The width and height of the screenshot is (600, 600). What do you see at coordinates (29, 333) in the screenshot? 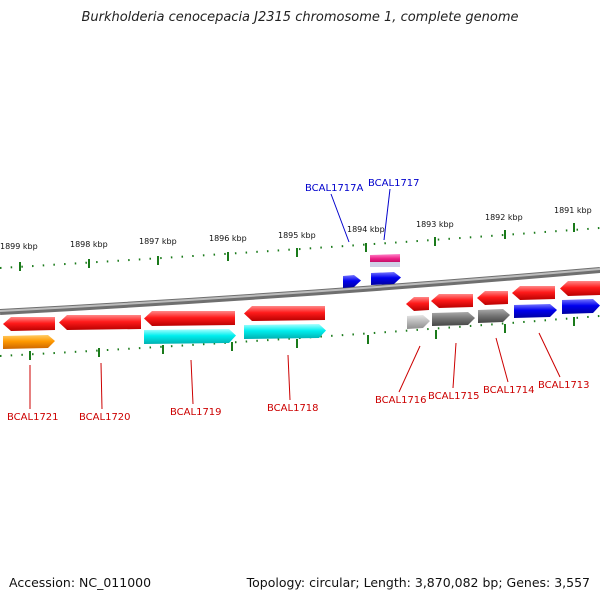
I see `gene-feature-bcal1721` at bounding box center [29, 333].